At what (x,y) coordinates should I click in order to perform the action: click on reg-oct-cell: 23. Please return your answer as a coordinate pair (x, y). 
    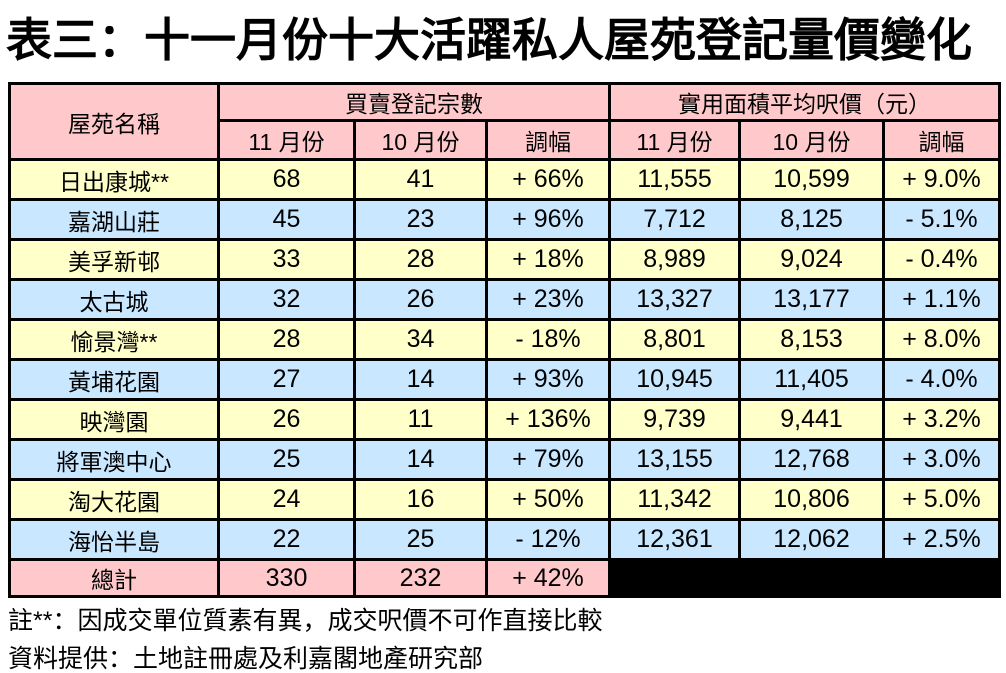
    Looking at the image, I should click on (420, 219).